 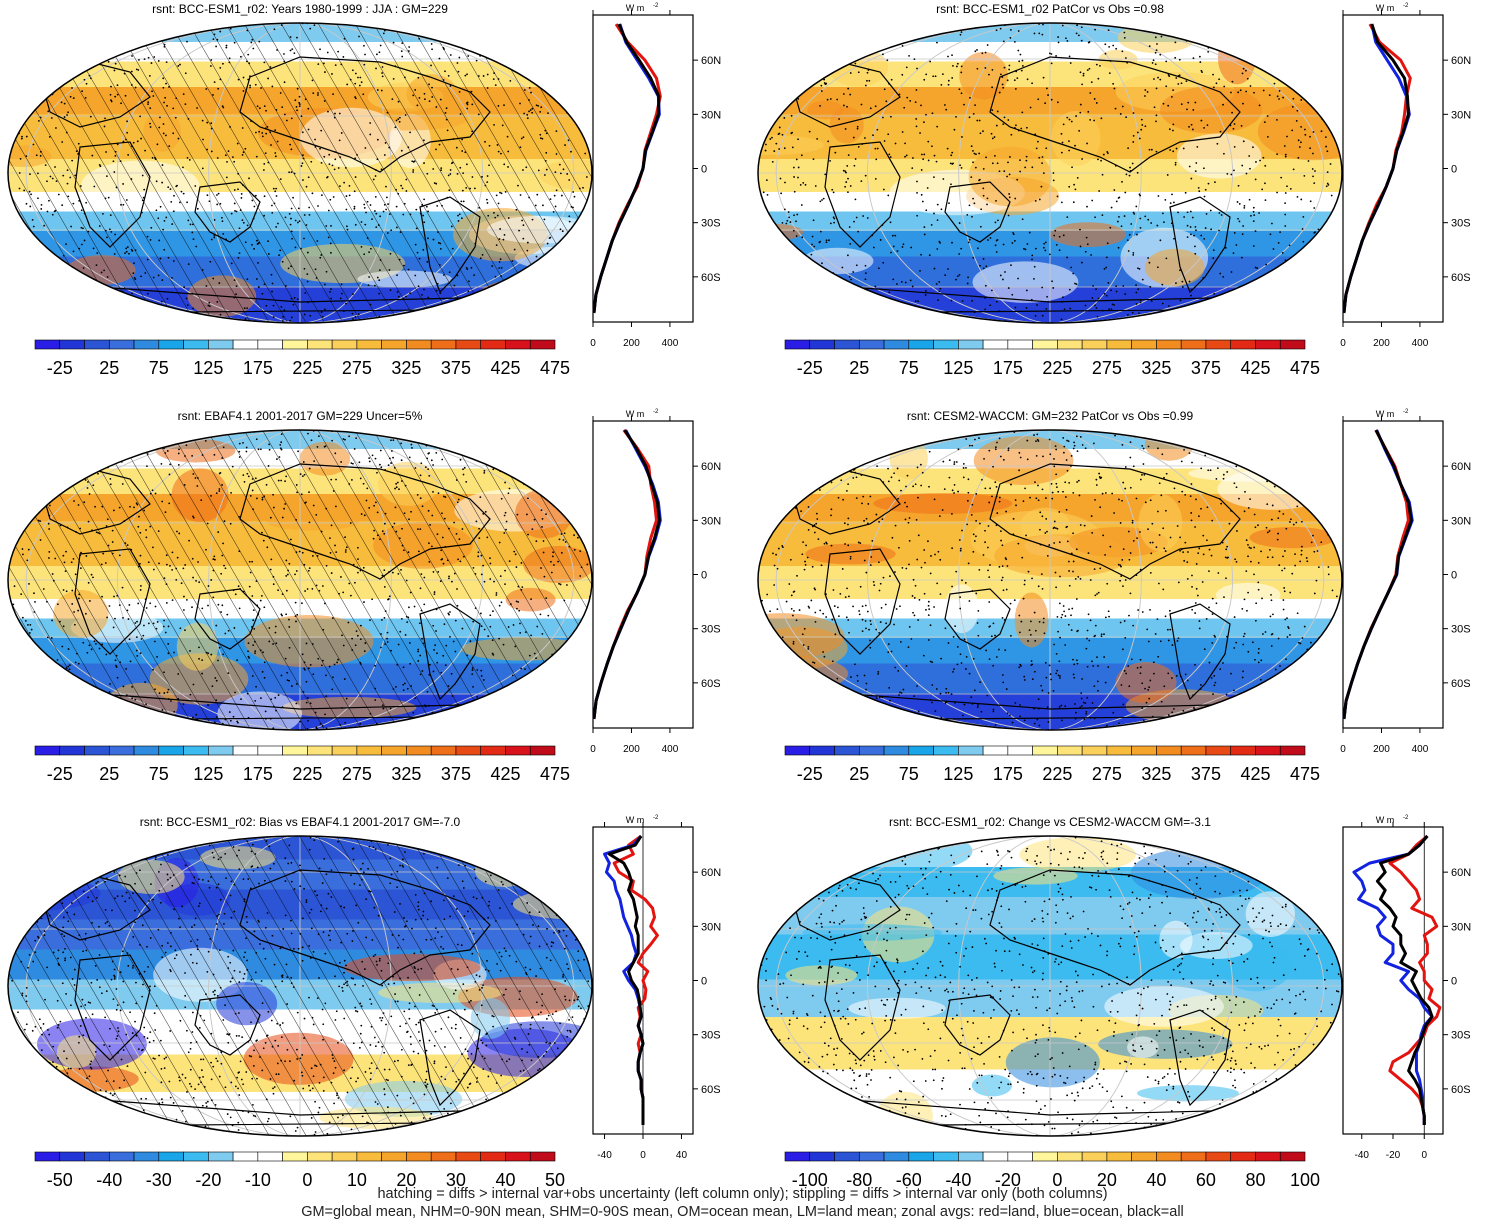 I want to click on colorbar-tick-label: 50, so click(x=555, y=1180).